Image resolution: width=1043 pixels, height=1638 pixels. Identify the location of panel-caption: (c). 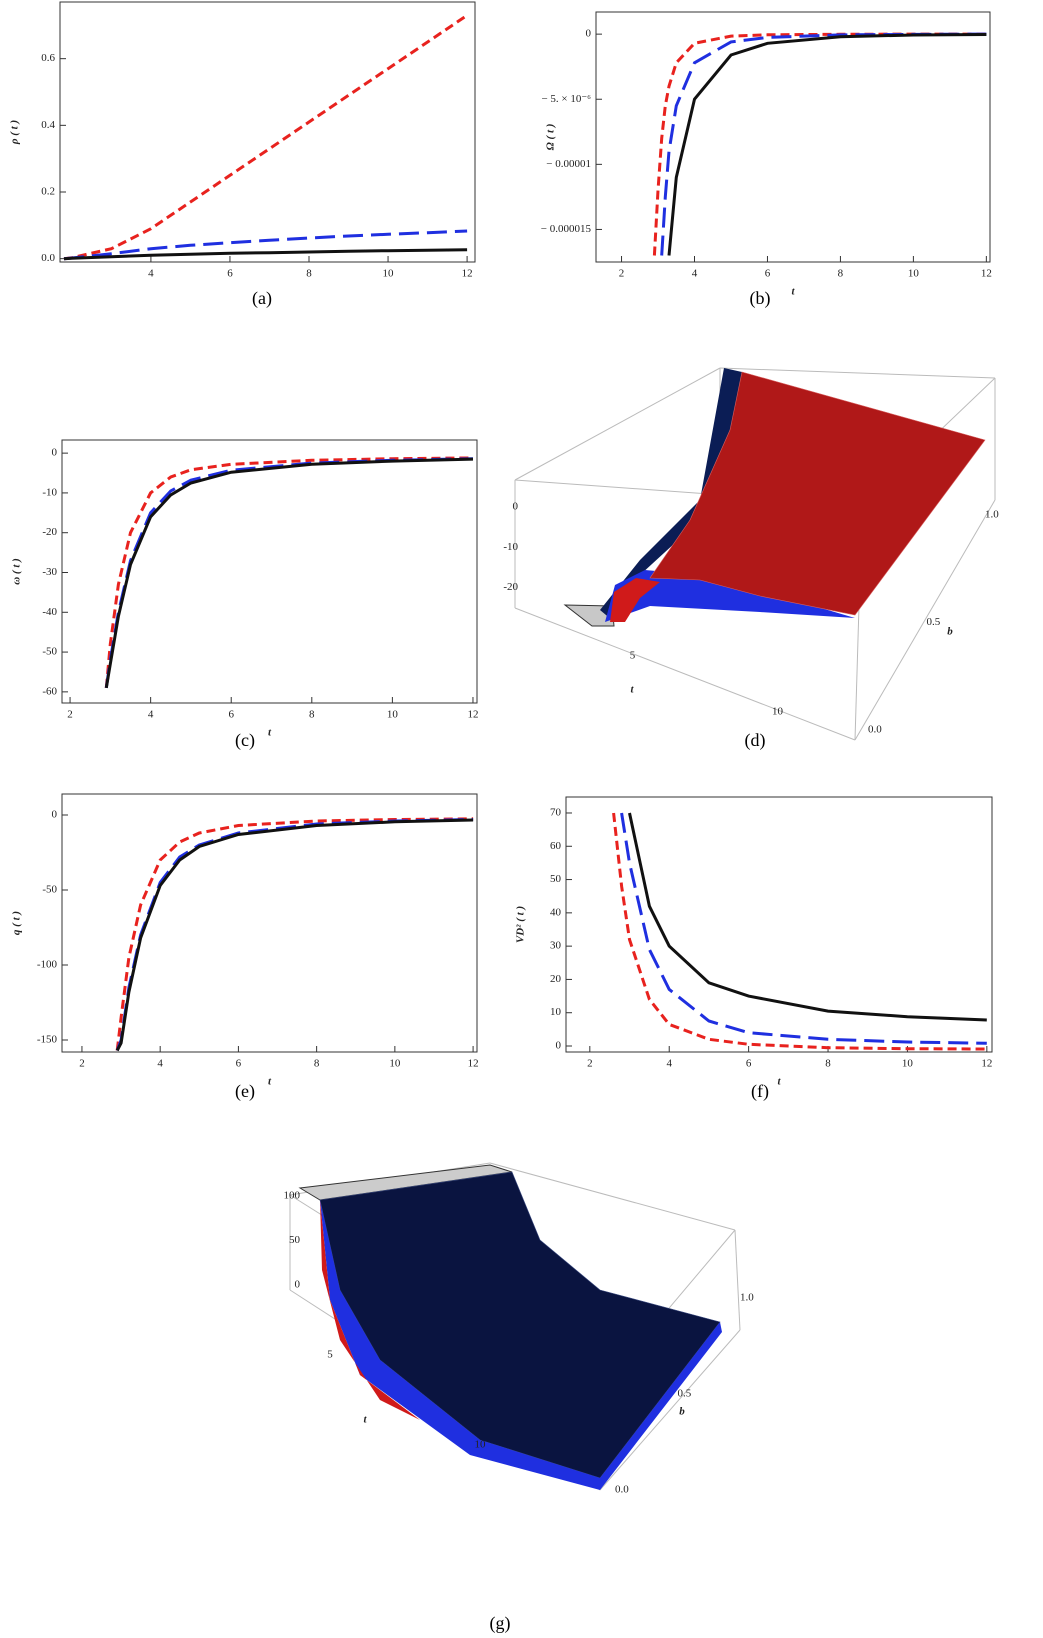
(245, 740).